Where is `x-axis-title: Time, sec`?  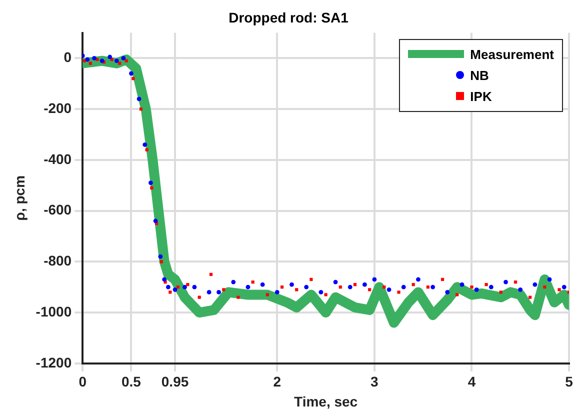
x-axis-title: Time, sec is located at coordinates (326, 401).